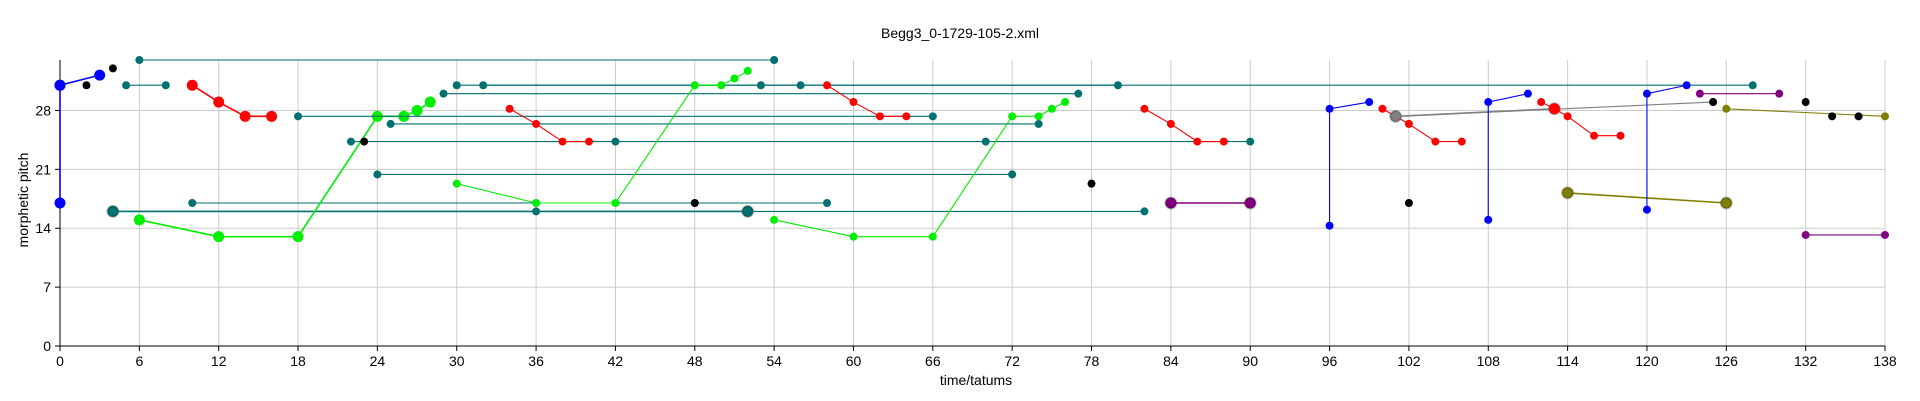 The height and width of the screenshot is (401, 1920). Describe the element at coordinates (1409, 361) in the screenshot. I see `x-tick-label: 102` at that location.